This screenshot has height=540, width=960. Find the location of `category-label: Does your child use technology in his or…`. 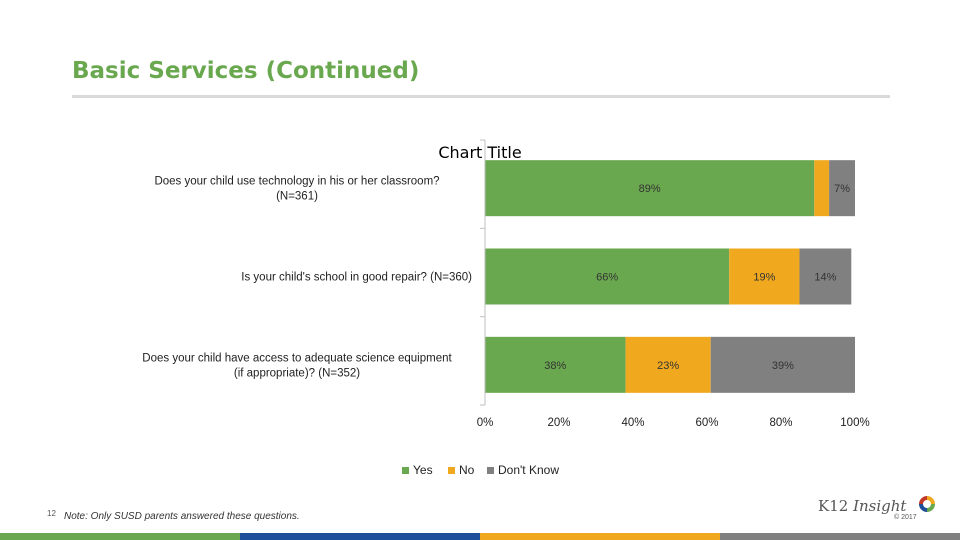

category-label: Does your child use technology in his or… is located at coordinates (296, 182).